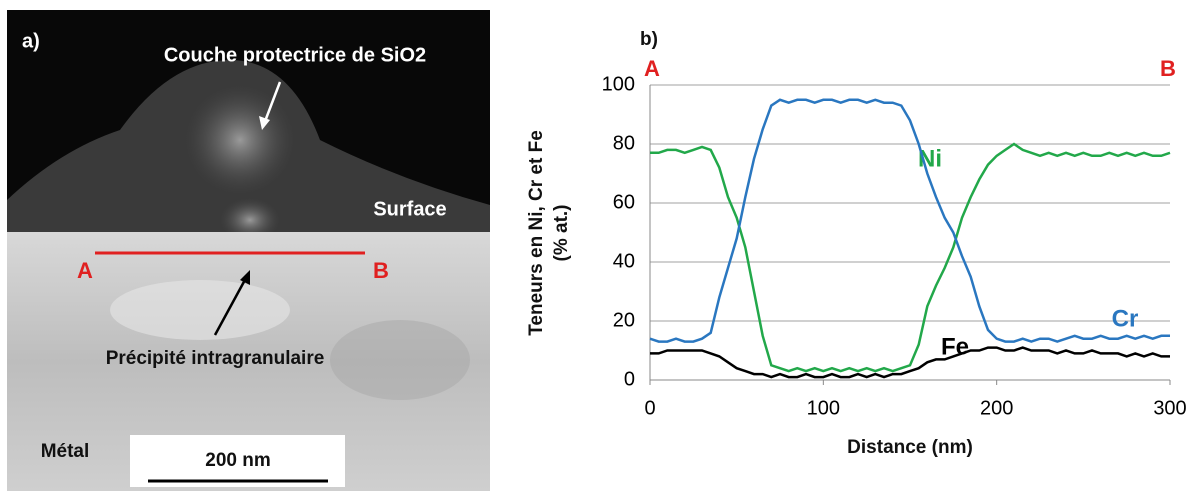  Describe the element at coordinates (930, 158) in the screenshot. I see `series-label: Ni` at that location.